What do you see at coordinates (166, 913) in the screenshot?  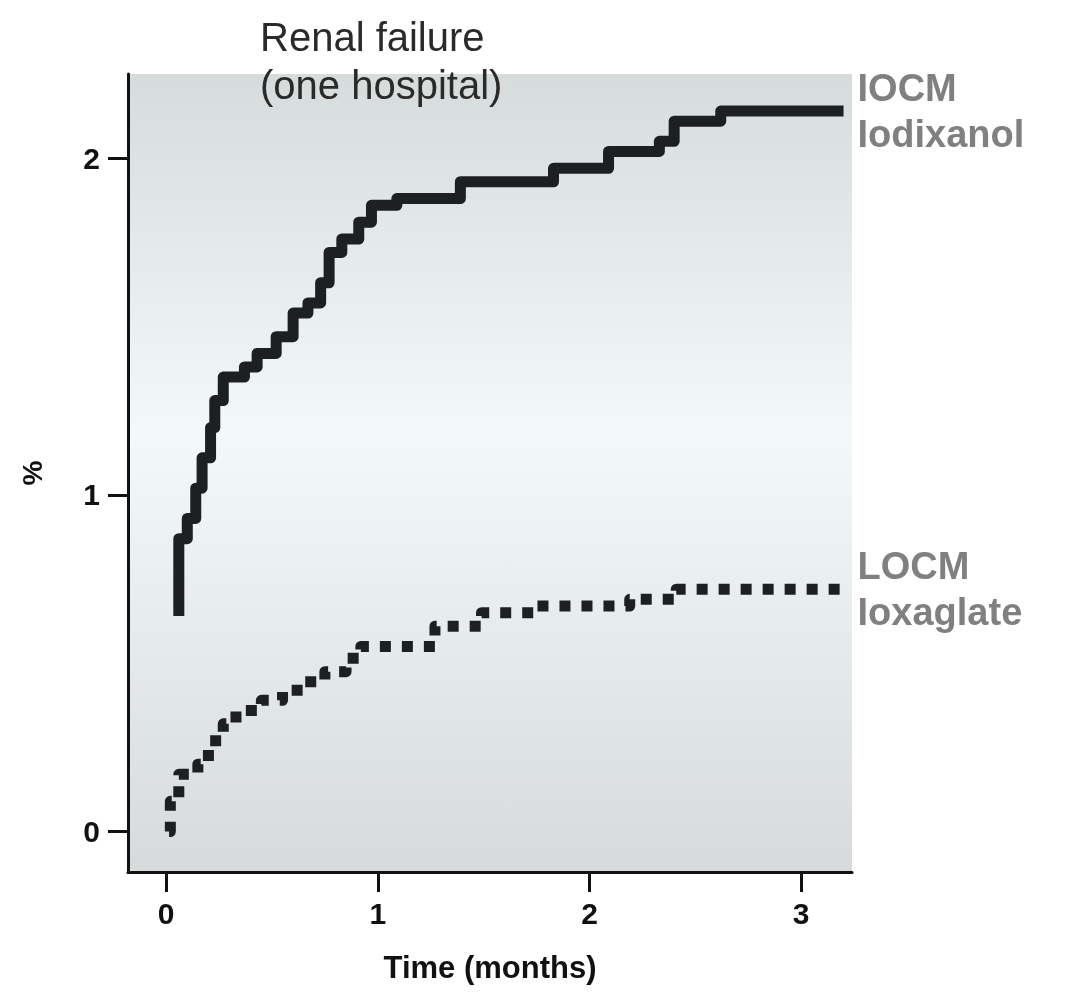 I see `x-tick-label: 0` at bounding box center [166, 913].